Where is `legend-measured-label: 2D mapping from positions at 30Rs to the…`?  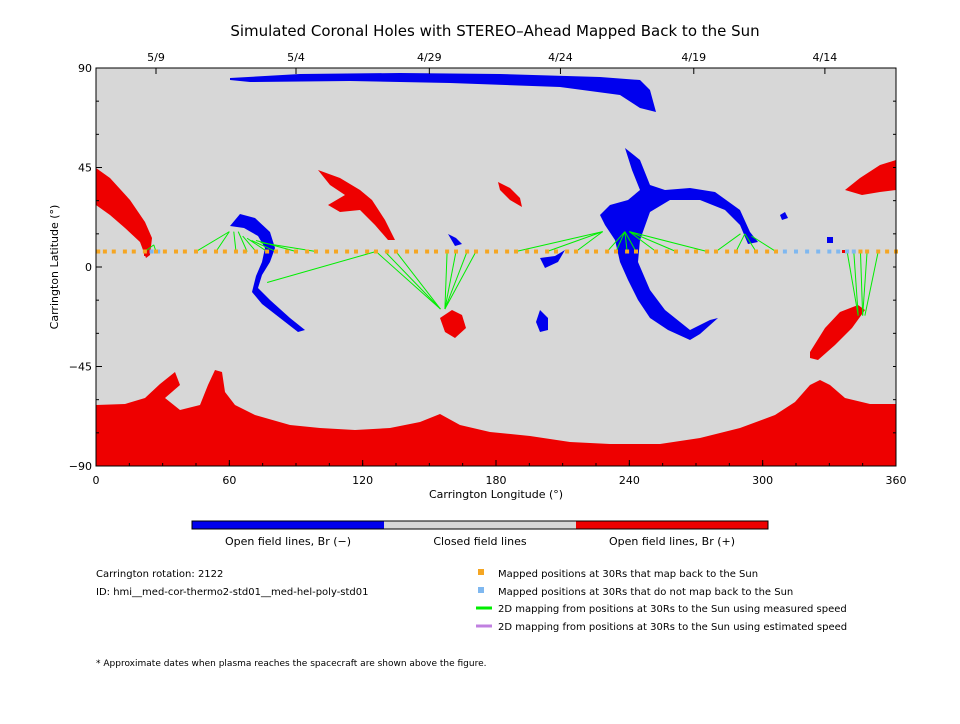 legend-measured-label: 2D mapping from positions at 30Rs to the… is located at coordinates (672, 609).